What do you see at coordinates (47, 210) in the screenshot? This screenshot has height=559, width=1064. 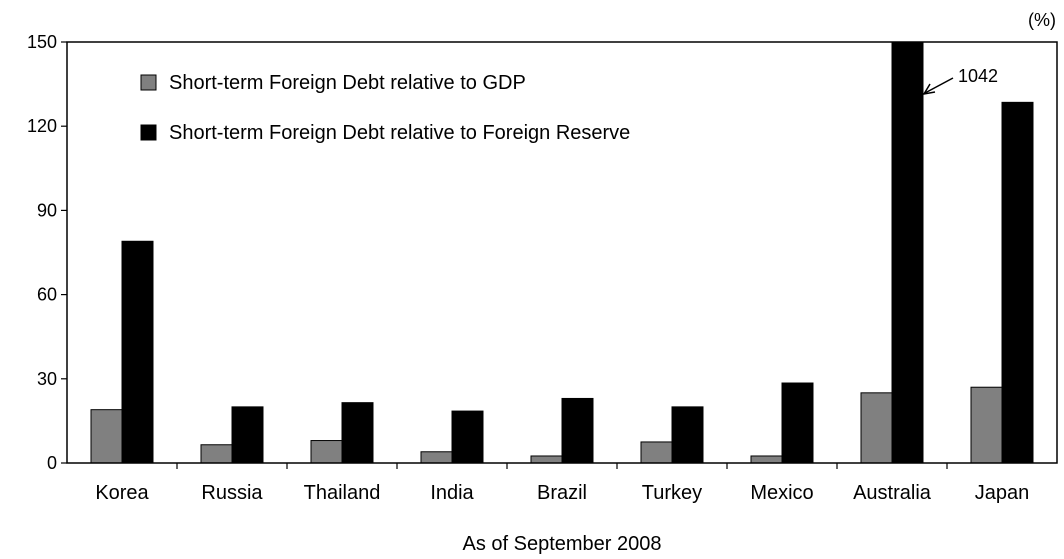 I see `y-tick-label-90: 90` at bounding box center [47, 210].